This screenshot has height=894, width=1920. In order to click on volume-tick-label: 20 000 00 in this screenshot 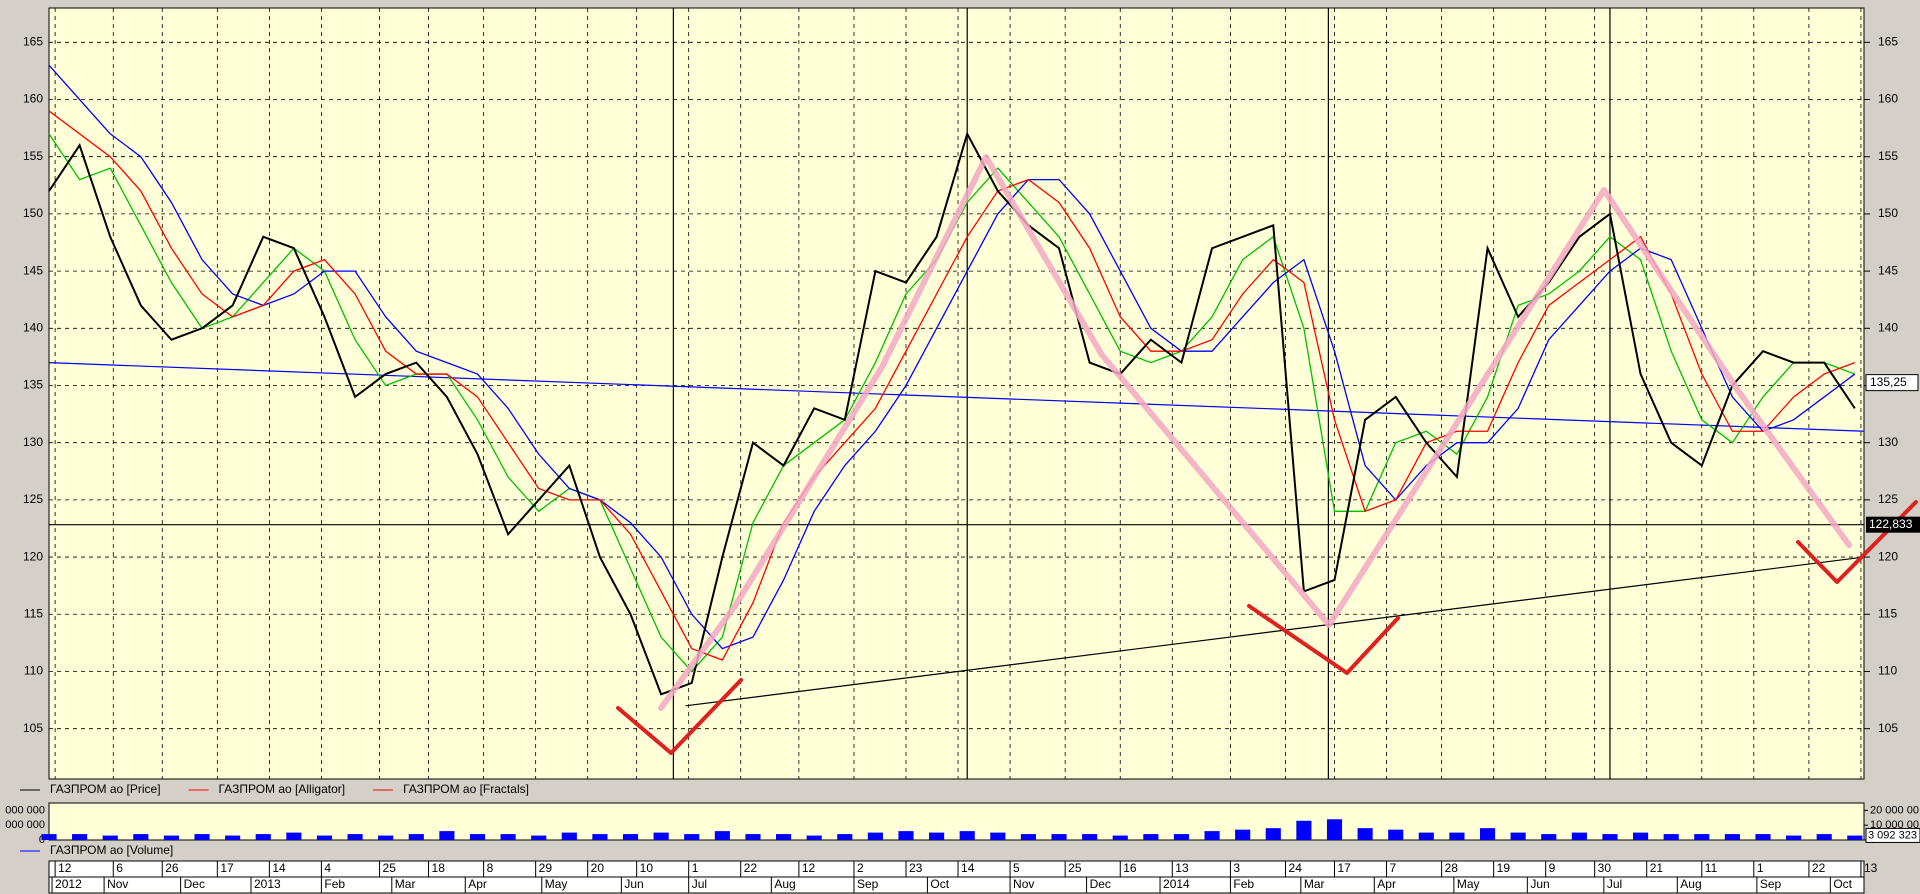, I will do `click(1894, 810)`.